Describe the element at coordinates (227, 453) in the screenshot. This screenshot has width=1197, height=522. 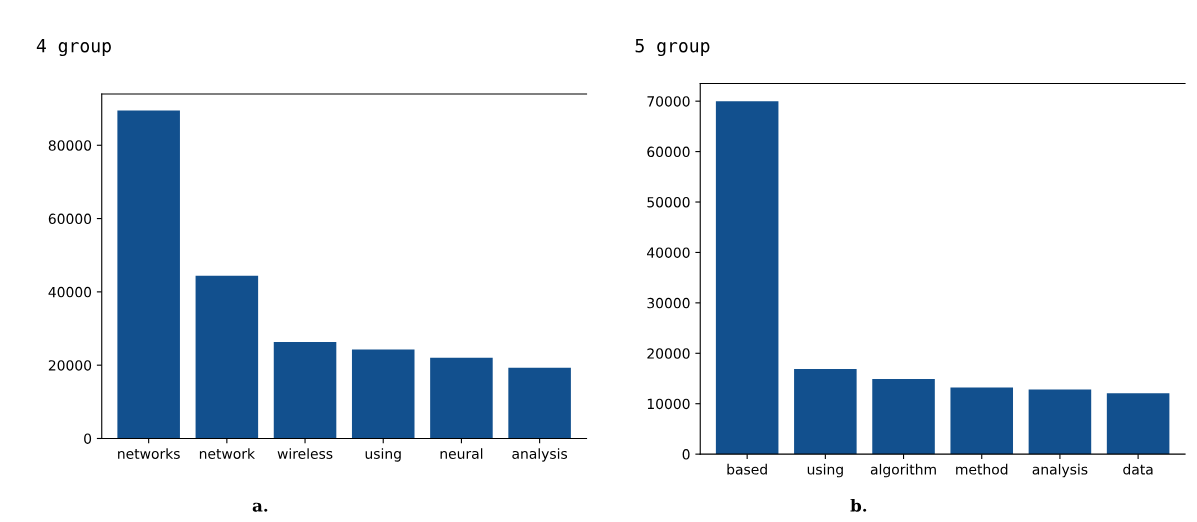
I see `x-tick-label: network` at that location.